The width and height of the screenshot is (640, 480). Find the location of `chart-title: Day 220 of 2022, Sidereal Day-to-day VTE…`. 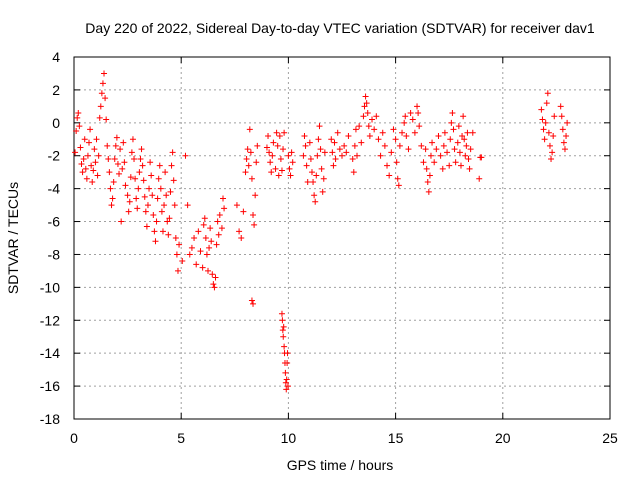

chart-title: Day 220 of 2022, Sidereal Day-to-day VTE… is located at coordinates (340, 28).